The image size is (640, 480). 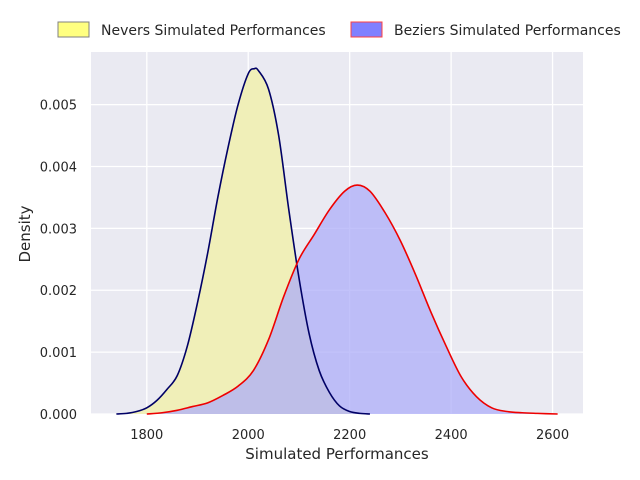 I want to click on x-tick-labels: 1800 2000 2200 2400 2600, so click(x=349, y=435).